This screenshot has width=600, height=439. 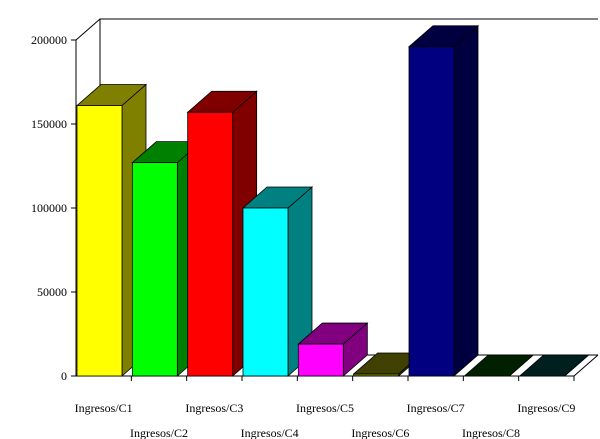 What do you see at coordinates (49, 124) in the screenshot?
I see `y-tick-label: 150000` at bounding box center [49, 124].